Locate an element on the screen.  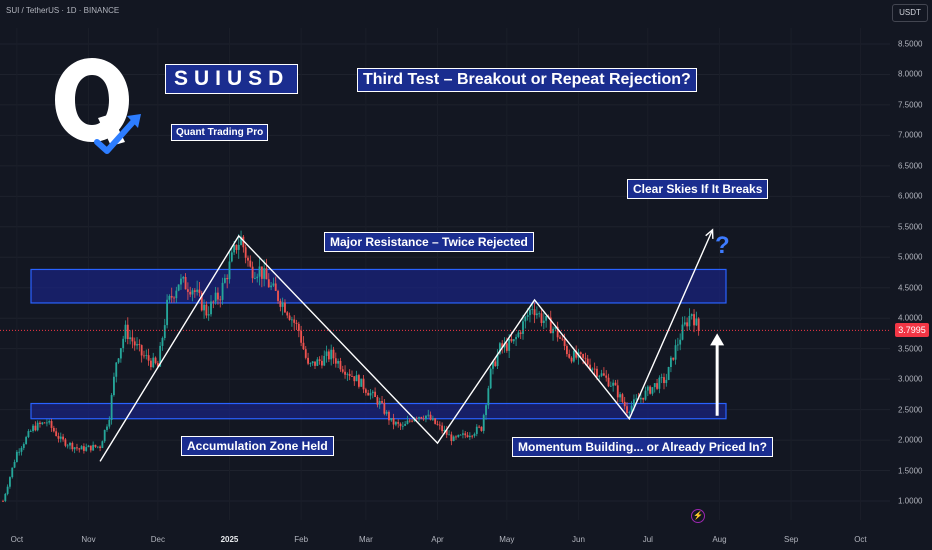
price-tick-label: 1.5000 is located at coordinates (910, 471).